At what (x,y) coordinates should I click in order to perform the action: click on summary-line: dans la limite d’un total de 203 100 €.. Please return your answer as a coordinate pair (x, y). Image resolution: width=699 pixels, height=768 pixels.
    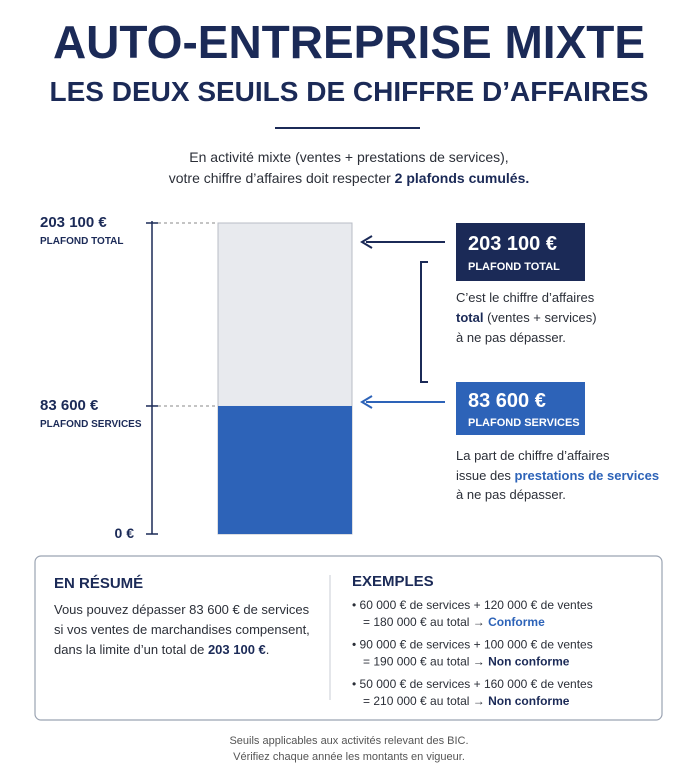
    Looking at the image, I should click on (161, 649).